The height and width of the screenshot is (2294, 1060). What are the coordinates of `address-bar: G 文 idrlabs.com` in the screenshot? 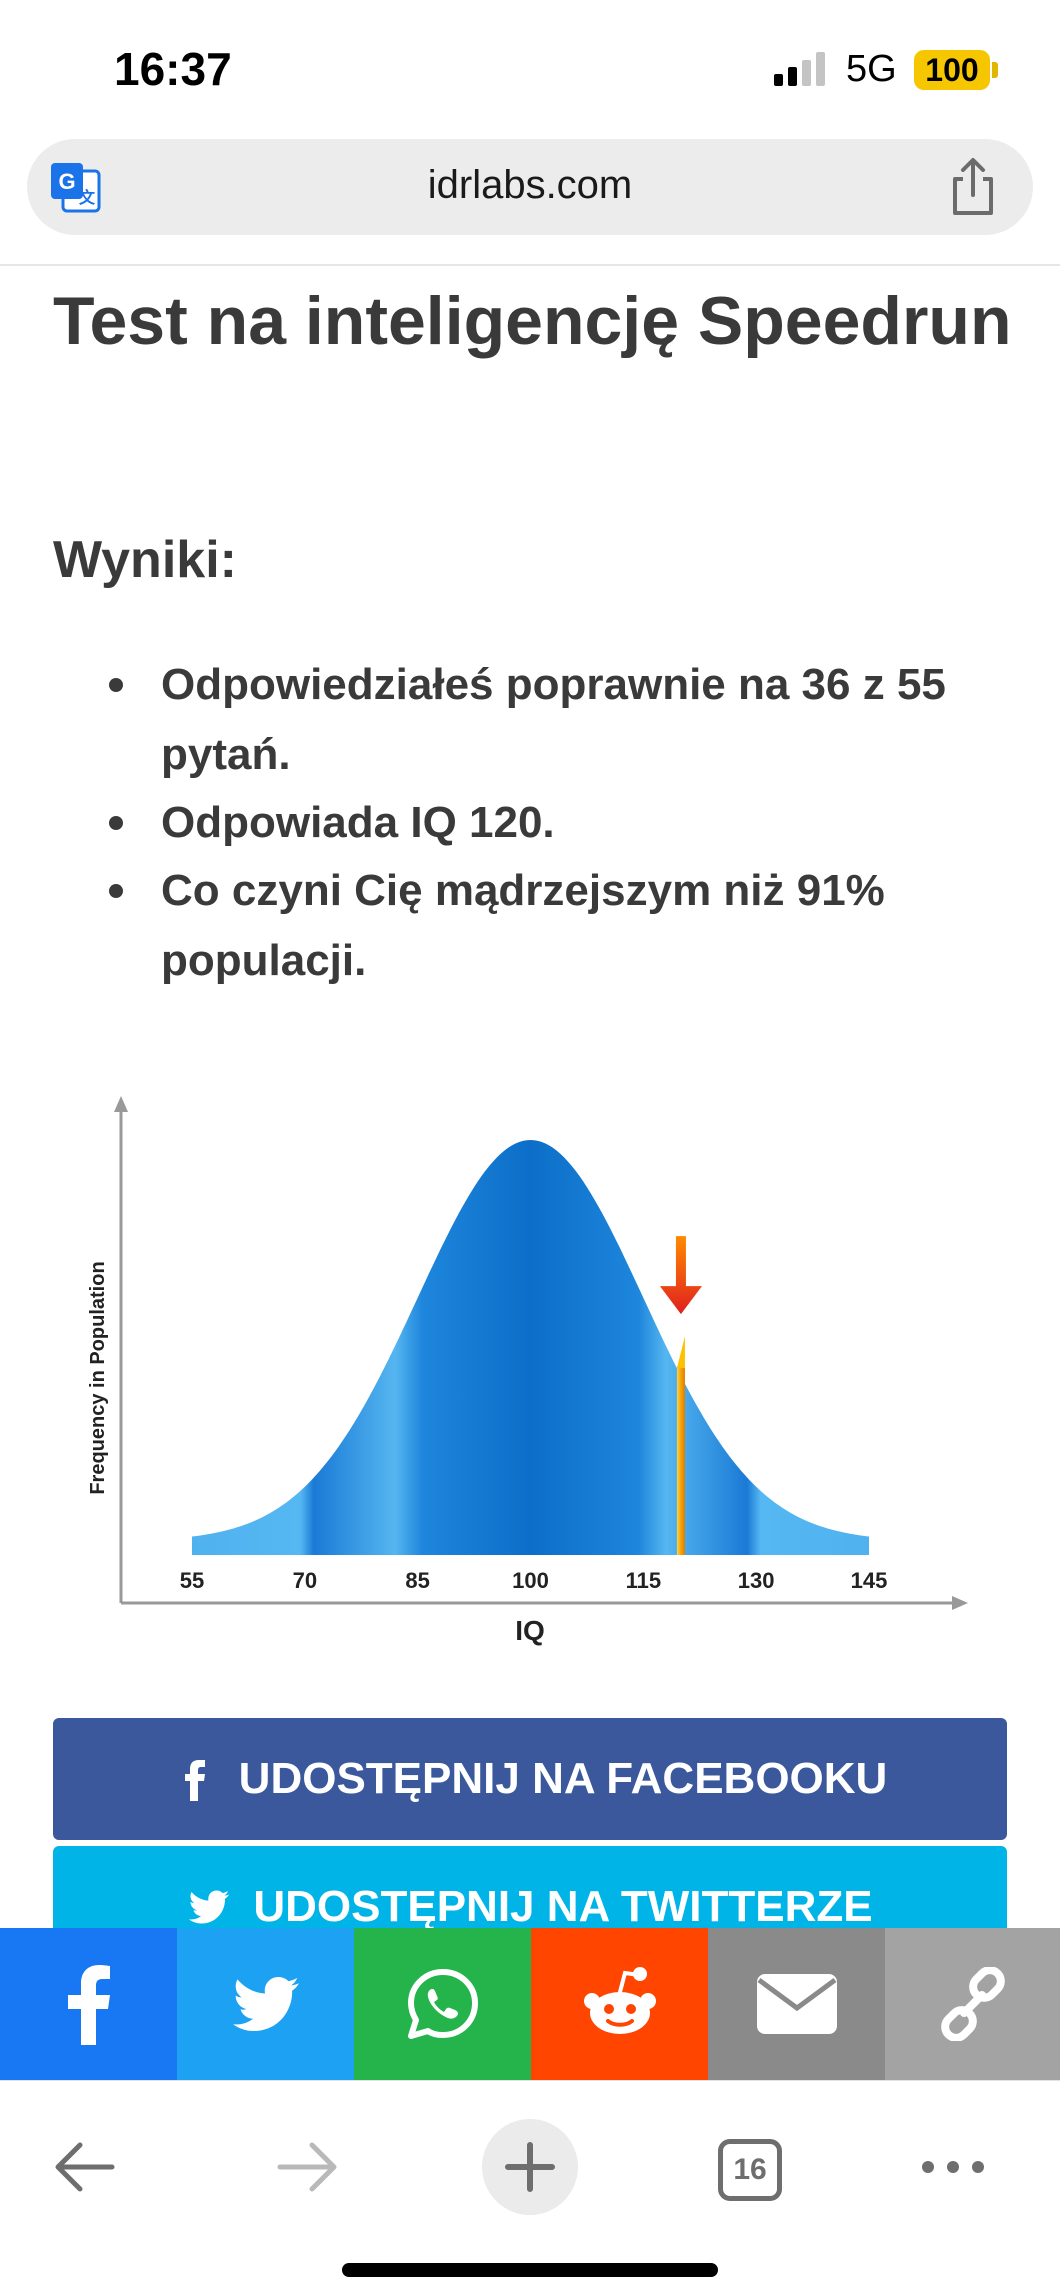 It's located at (530, 187).